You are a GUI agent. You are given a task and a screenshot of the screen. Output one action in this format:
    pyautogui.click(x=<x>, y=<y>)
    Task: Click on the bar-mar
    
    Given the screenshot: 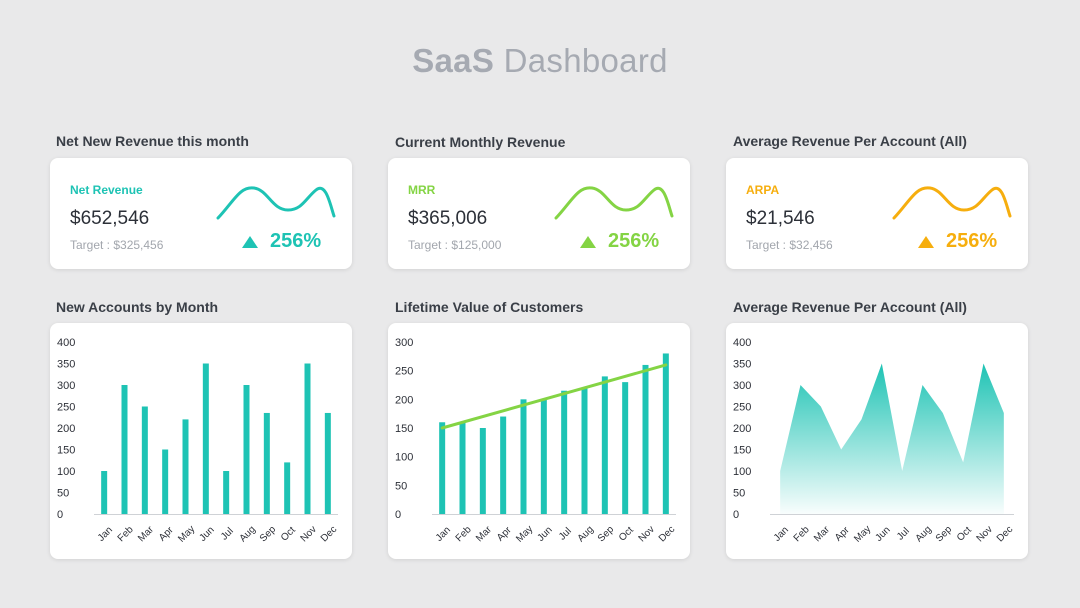 What is the action you would take?
    pyautogui.click(x=482, y=471)
    